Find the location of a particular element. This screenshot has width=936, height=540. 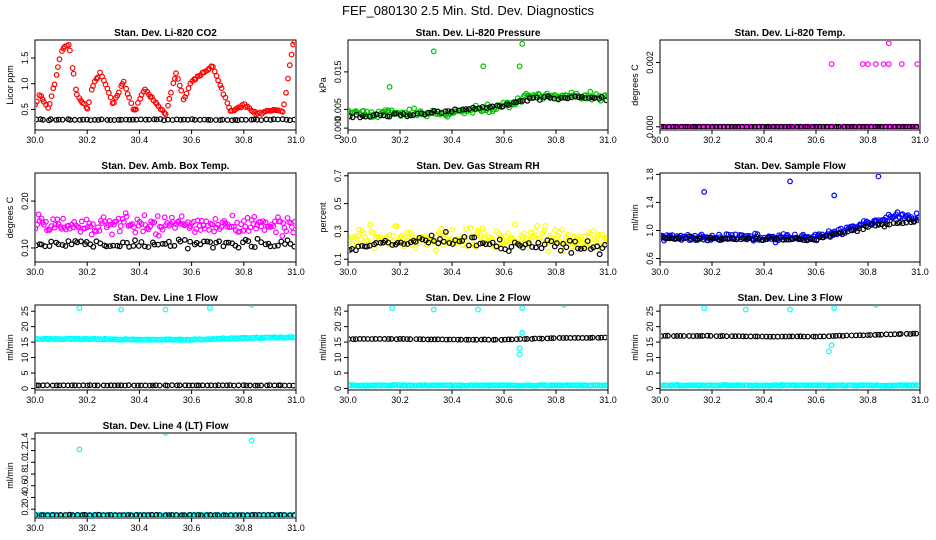

y-axis-label: ml/min is located at coordinates (323, 347).